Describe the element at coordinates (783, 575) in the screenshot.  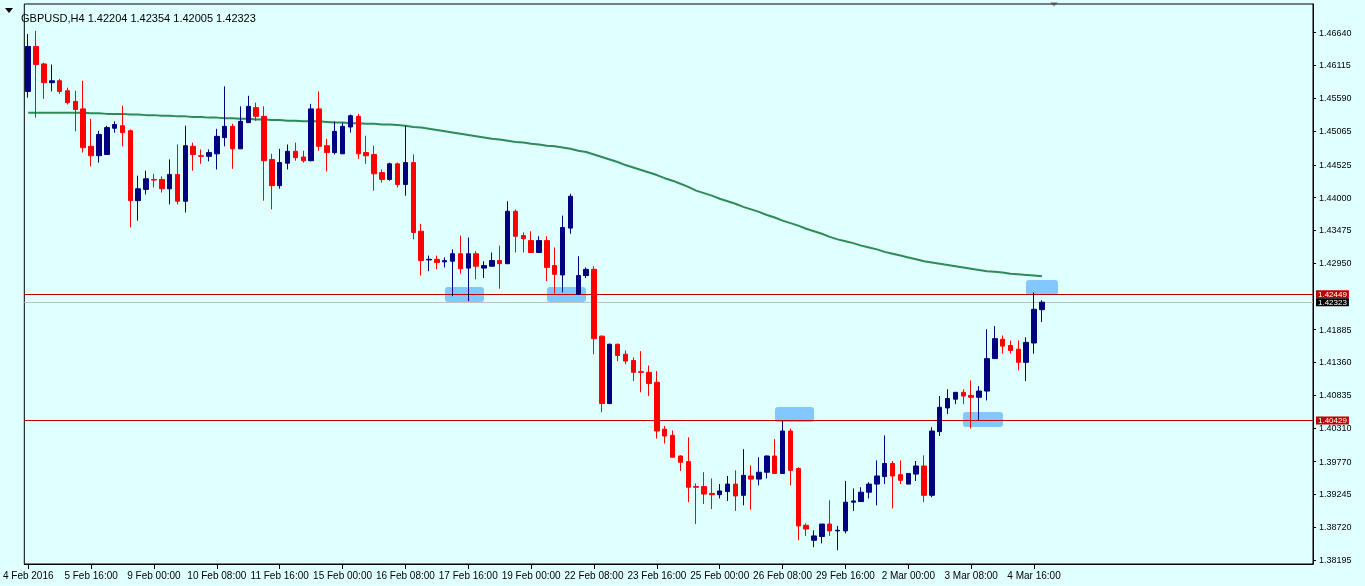
I see `x-tick-label: 26 Feb 08:00` at that location.